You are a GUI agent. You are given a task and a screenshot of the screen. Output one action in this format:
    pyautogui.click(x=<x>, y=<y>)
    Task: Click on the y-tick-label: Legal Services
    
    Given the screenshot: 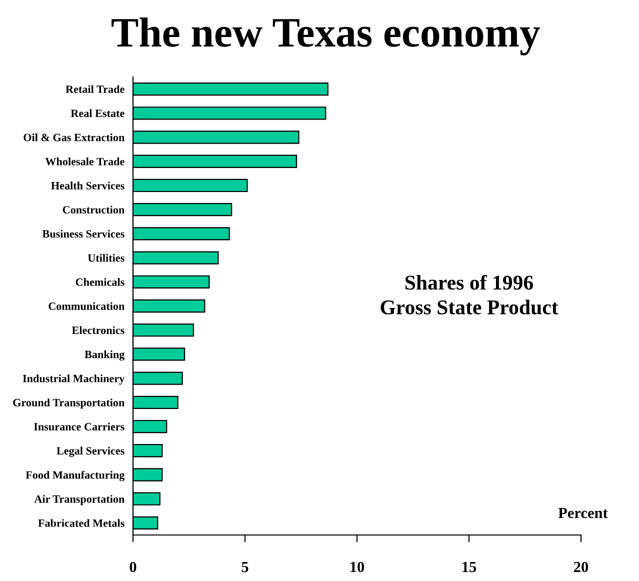 What is the action you would take?
    pyautogui.click(x=90, y=451)
    